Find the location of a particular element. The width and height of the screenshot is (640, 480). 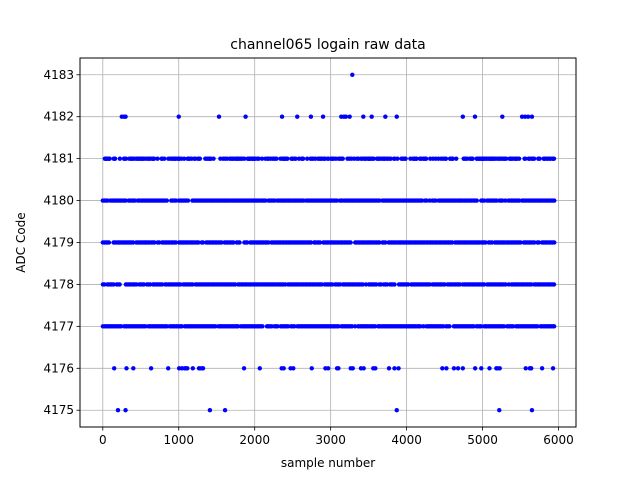

x-tick-label: 2000 is located at coordinates (254, 440).